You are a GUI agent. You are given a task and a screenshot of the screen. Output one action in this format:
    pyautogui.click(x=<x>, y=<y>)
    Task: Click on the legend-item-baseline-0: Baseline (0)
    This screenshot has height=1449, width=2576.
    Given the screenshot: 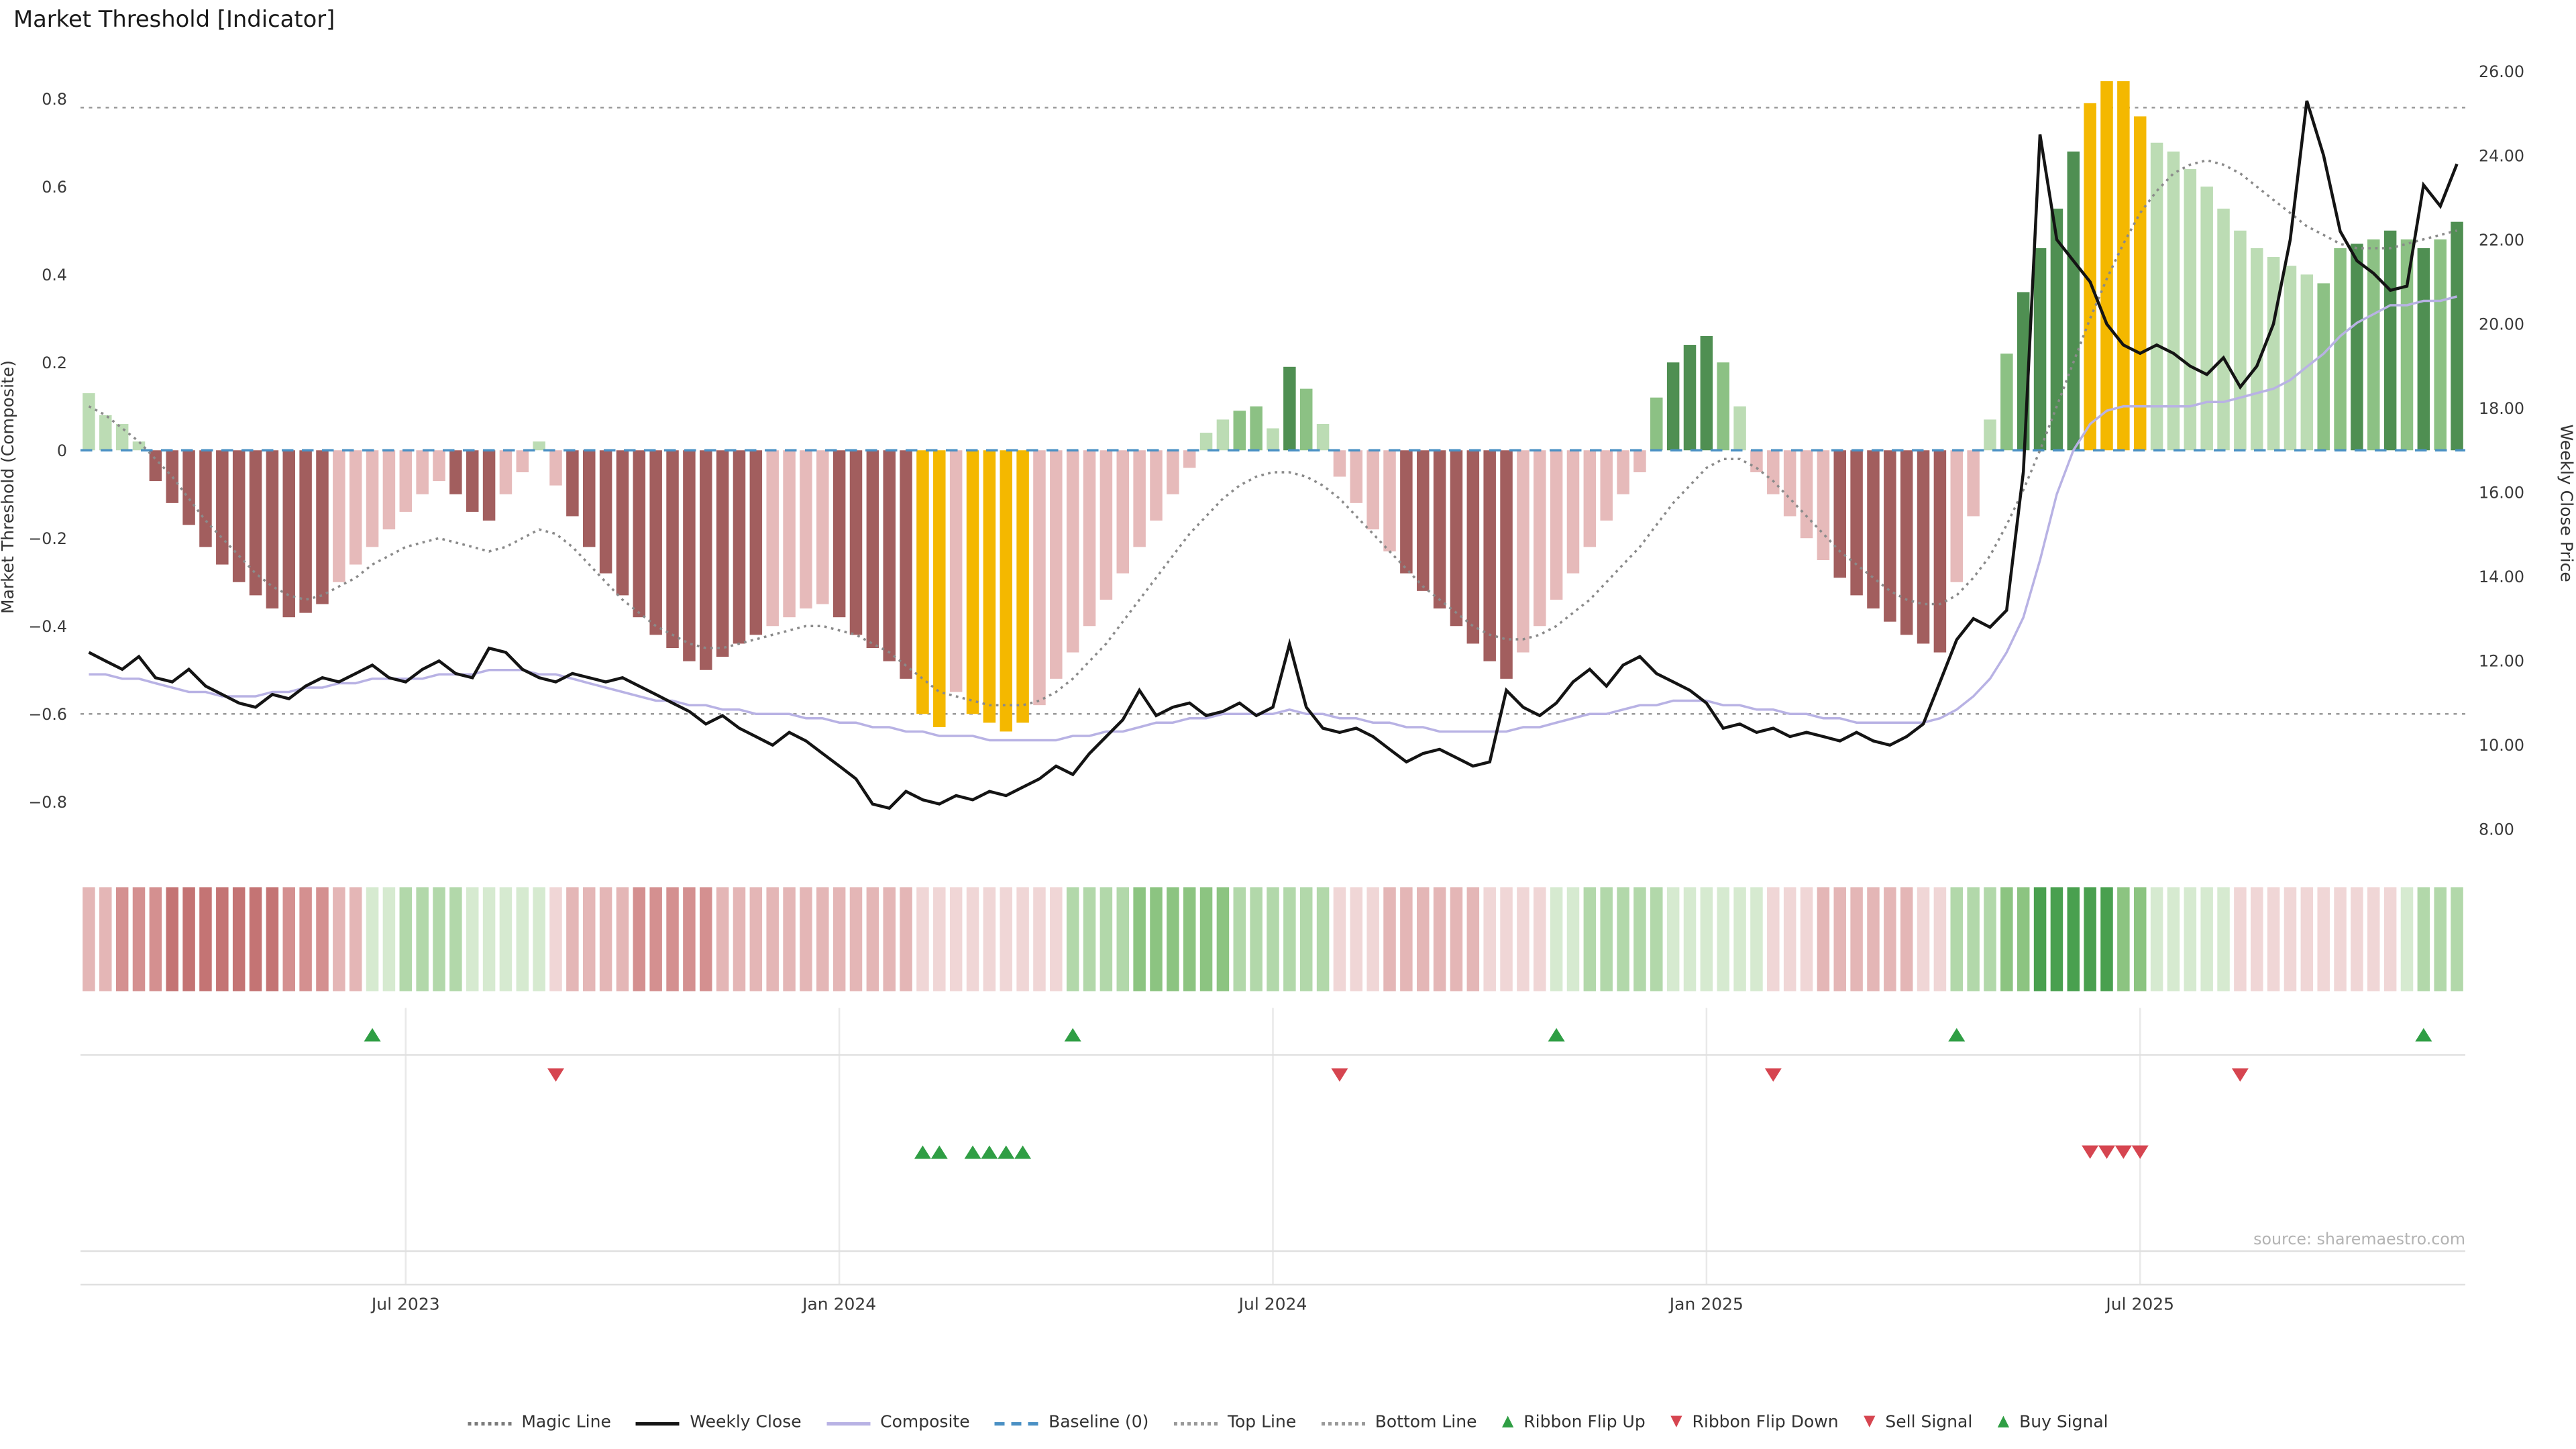 What is the action you would take?
    pyautogui.click(x=1071, y=1423)
    